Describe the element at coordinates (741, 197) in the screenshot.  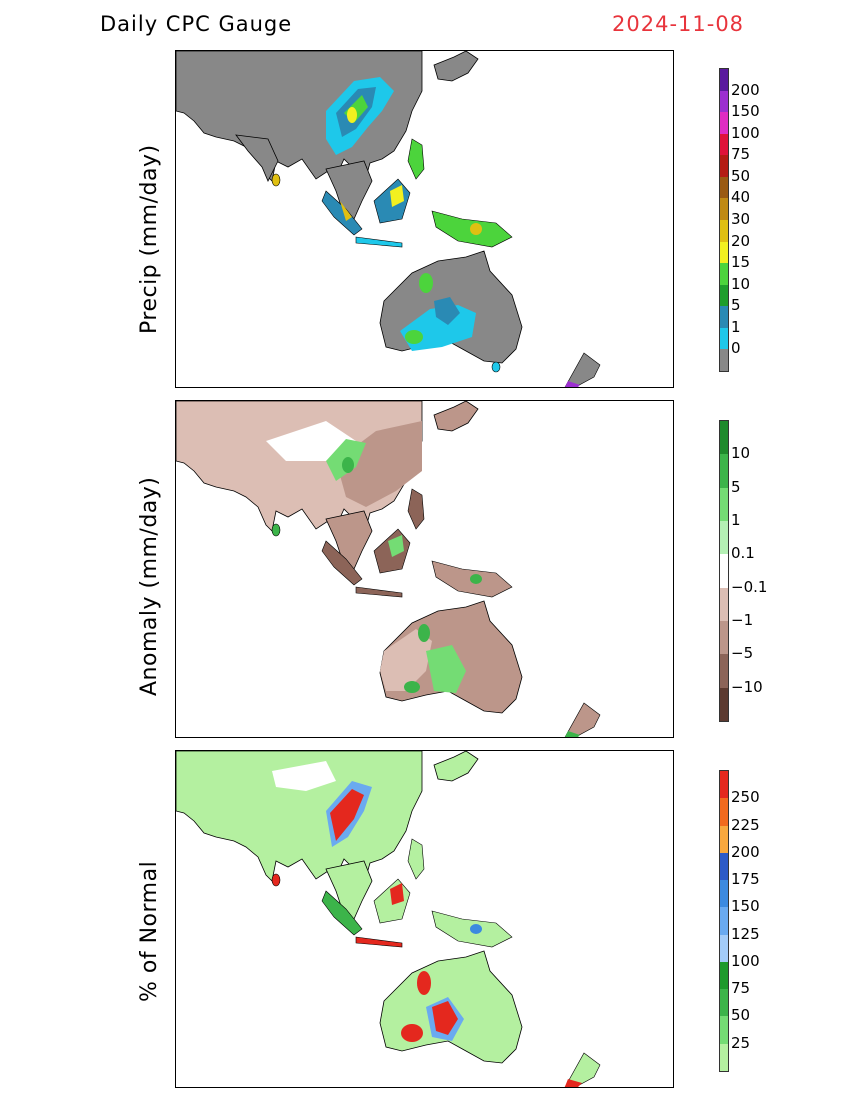
I see `colorbar-tick-label: 40` at that location.